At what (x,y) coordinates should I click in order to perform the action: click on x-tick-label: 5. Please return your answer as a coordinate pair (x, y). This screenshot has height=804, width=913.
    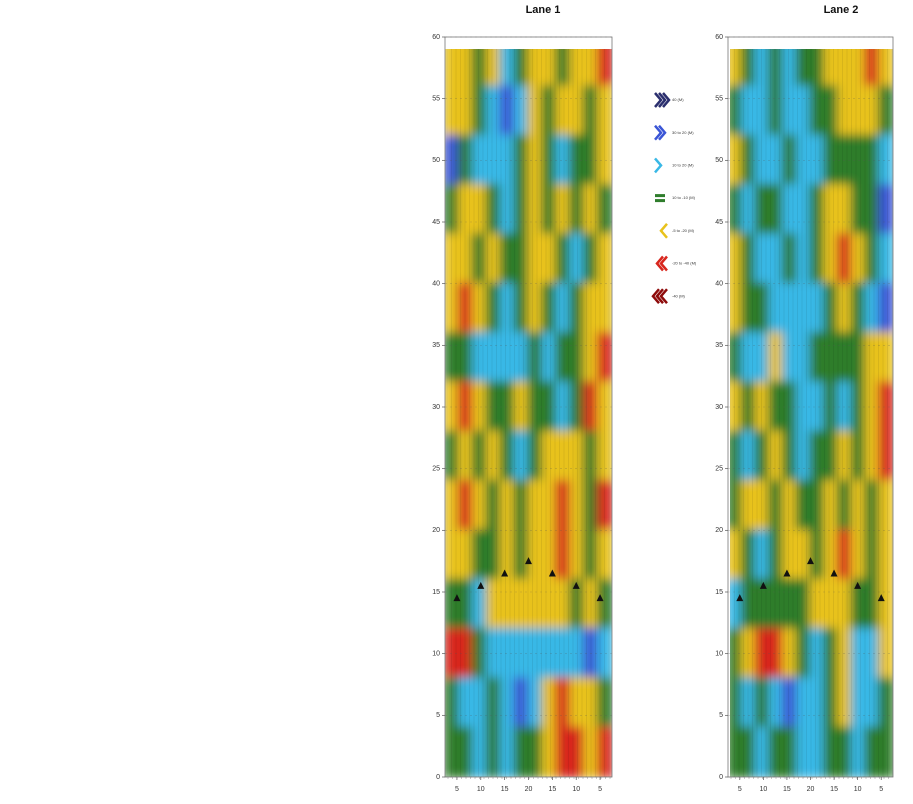
    Looking at the image, I should click on (457, 789).